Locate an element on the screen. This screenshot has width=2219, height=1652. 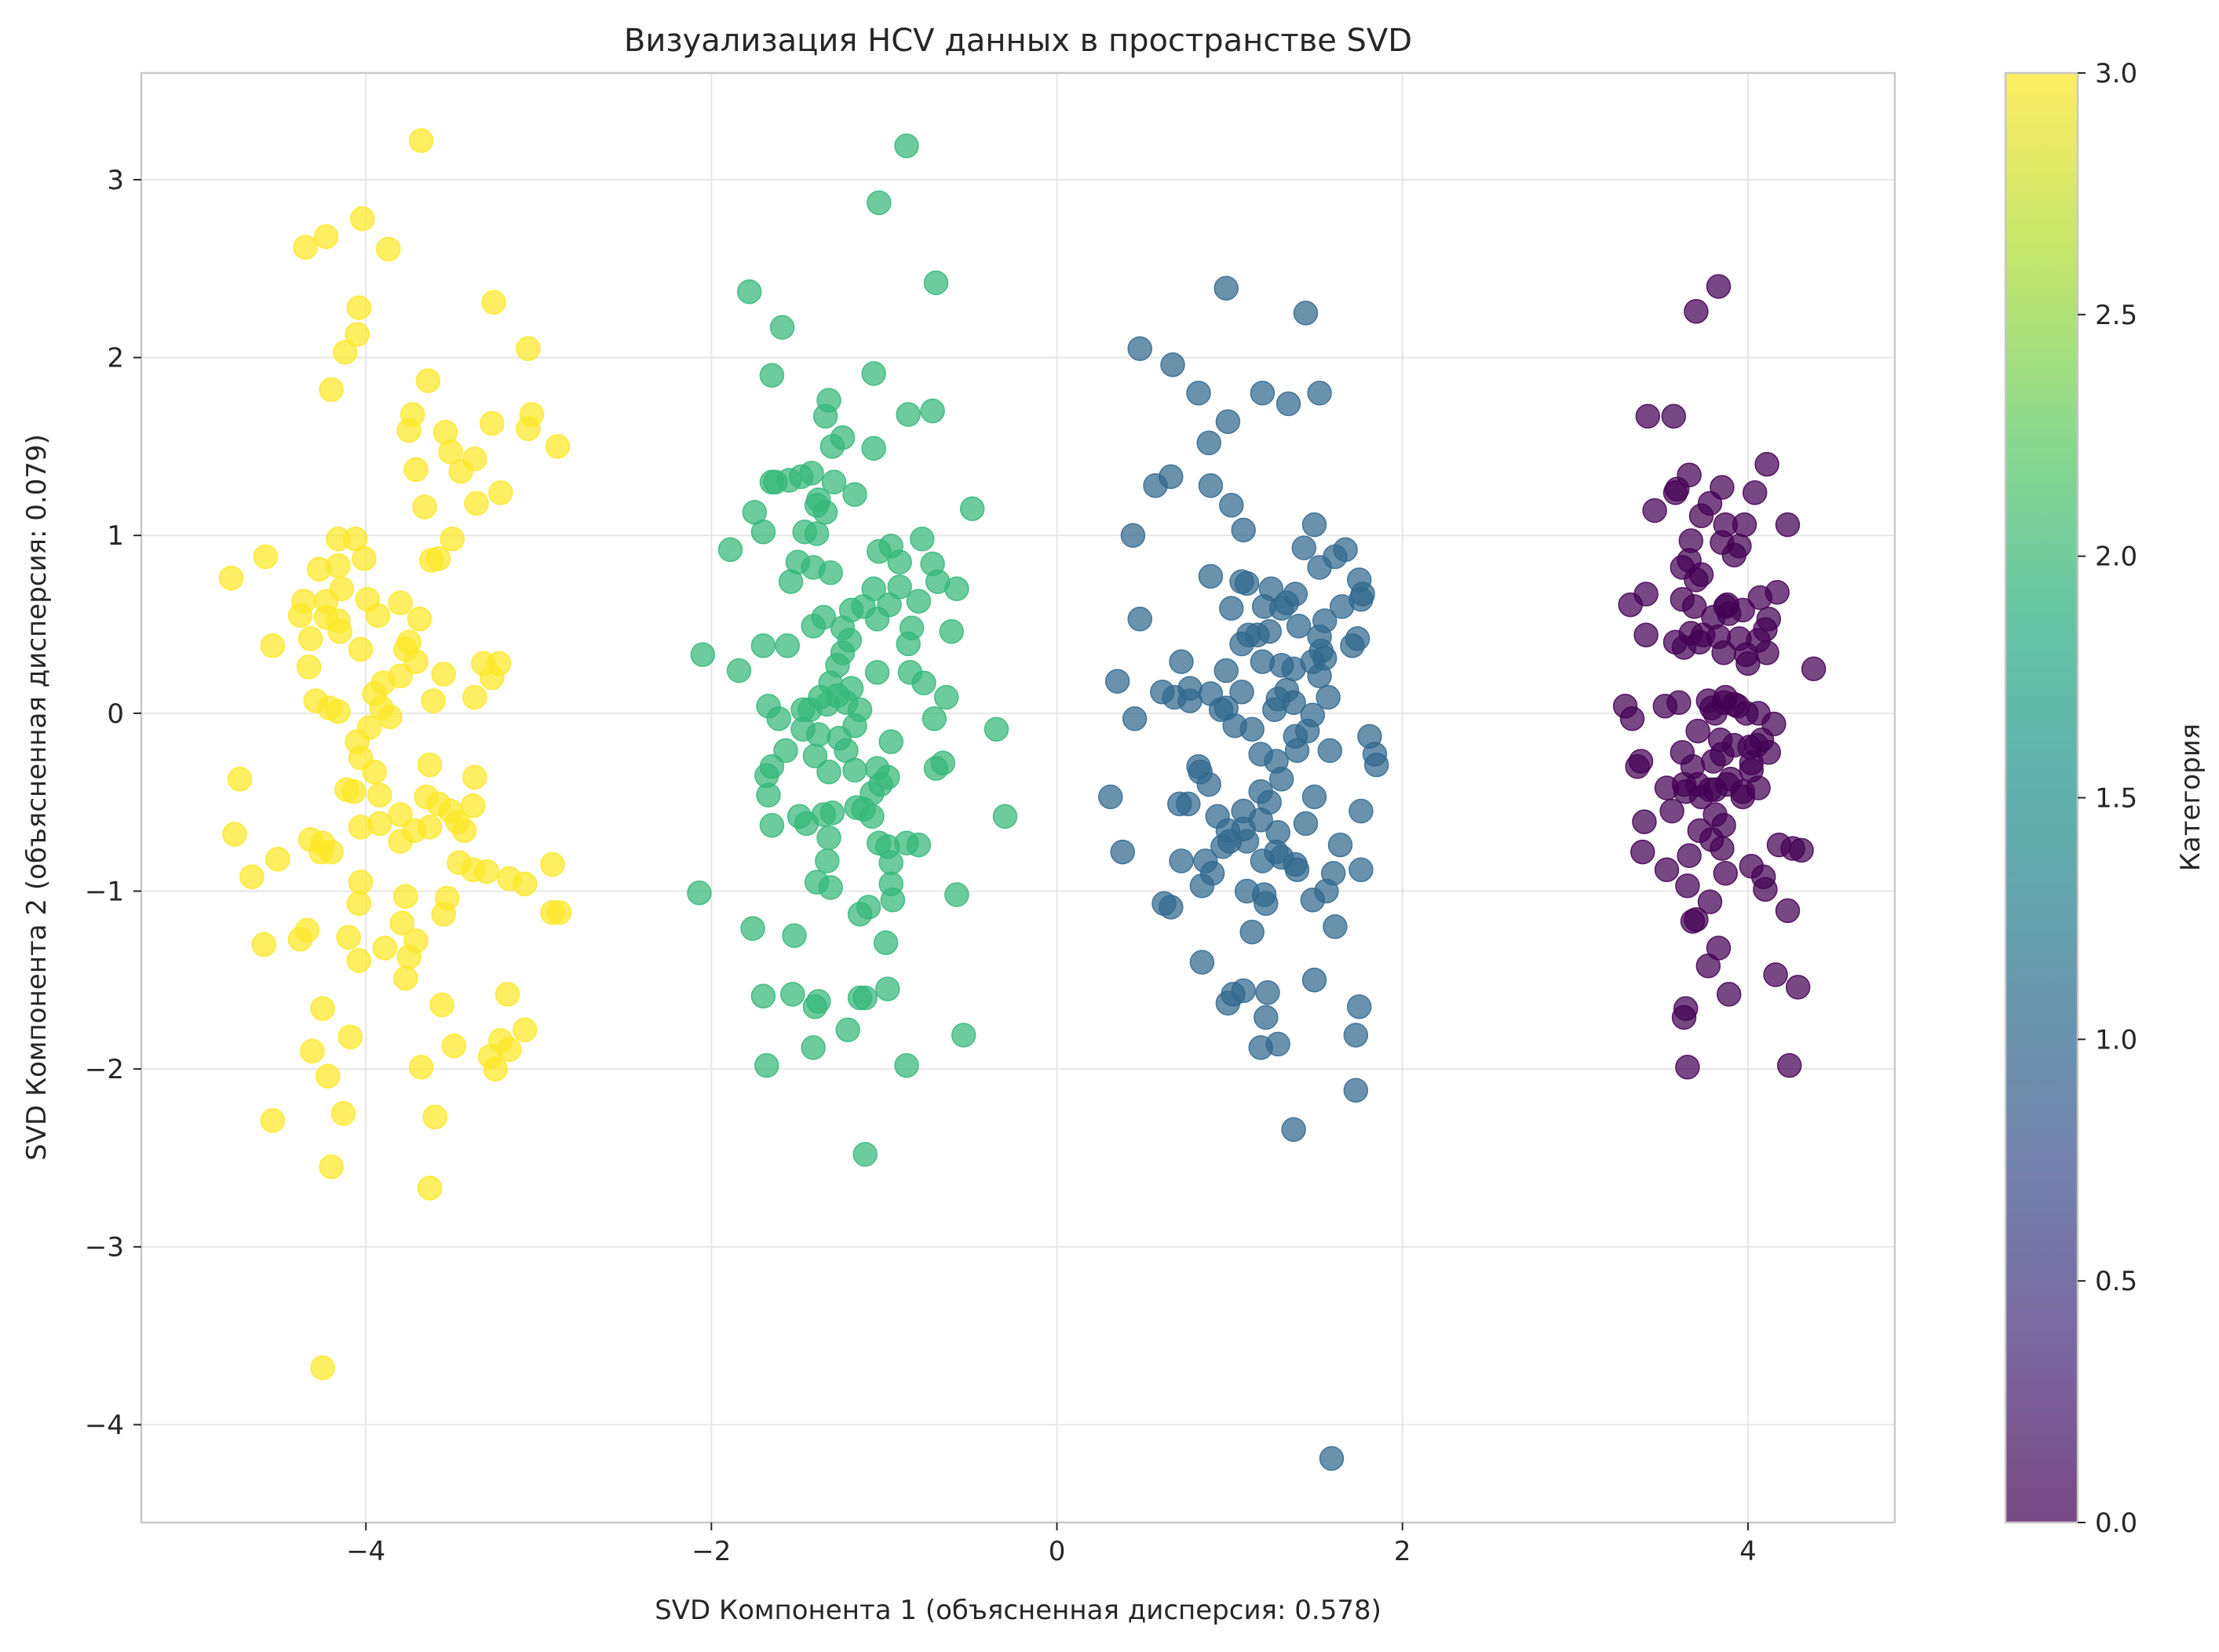
colorbar-label: Категория is located at coordinates (2190, 798).